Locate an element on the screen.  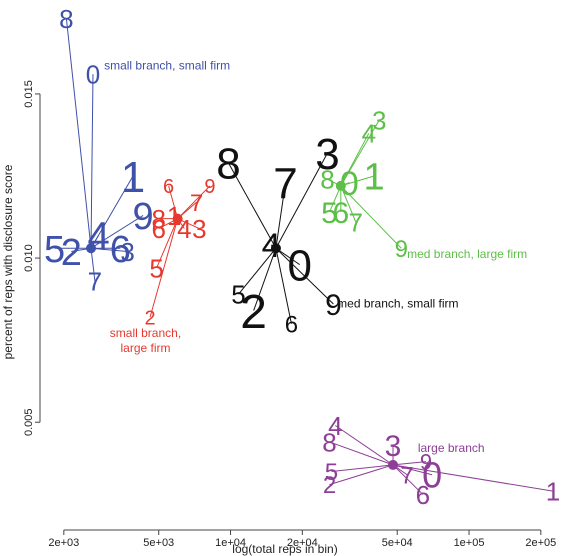
spoke-line is located at coordinates (362, 453).